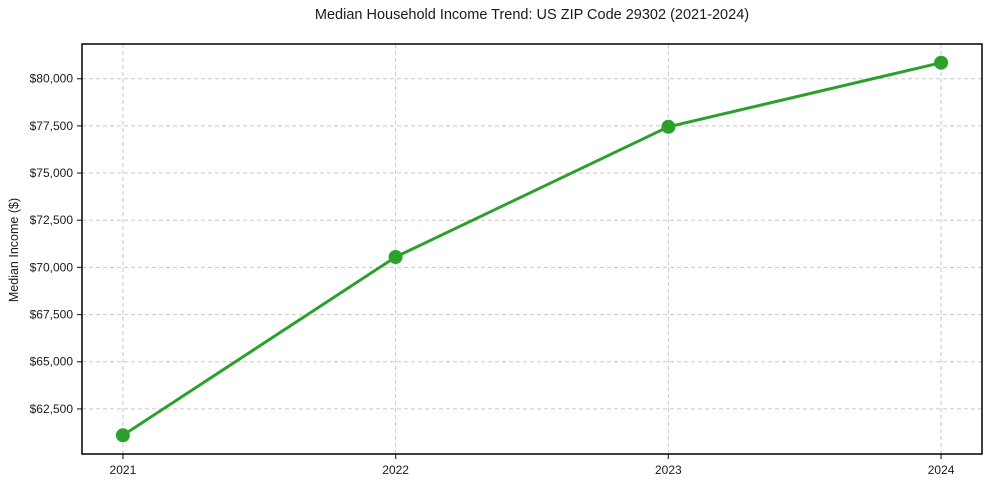  Describe the element at coordinates (52, 173) in the screenshot. I see `y-tick-label-5: $75,000` at that location.